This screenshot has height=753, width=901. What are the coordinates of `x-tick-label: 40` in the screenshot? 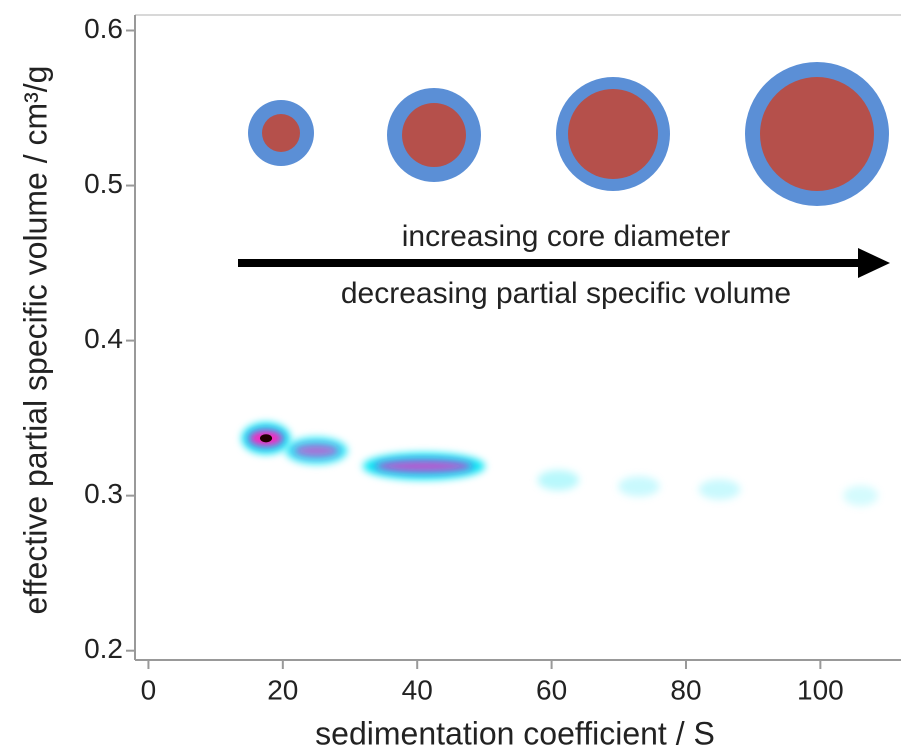 It's located at (417, 689).